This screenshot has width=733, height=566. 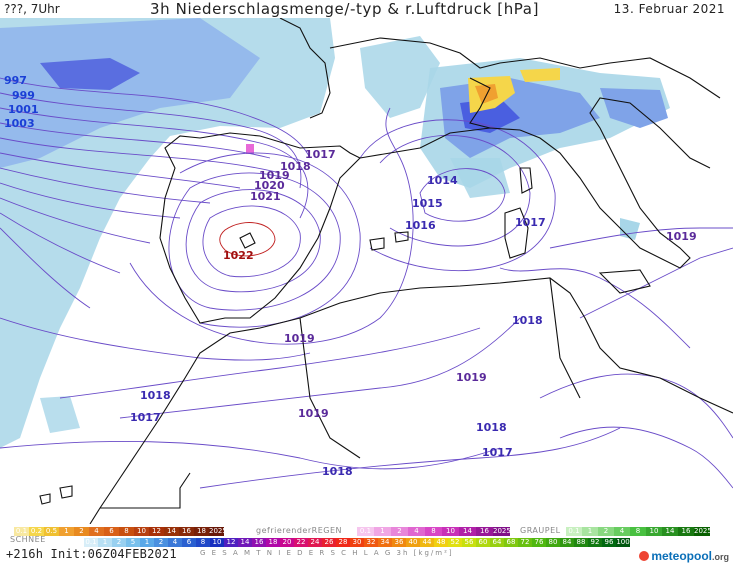 I want to click on legend-snow-cell: 80, so click(x=553, y=542).